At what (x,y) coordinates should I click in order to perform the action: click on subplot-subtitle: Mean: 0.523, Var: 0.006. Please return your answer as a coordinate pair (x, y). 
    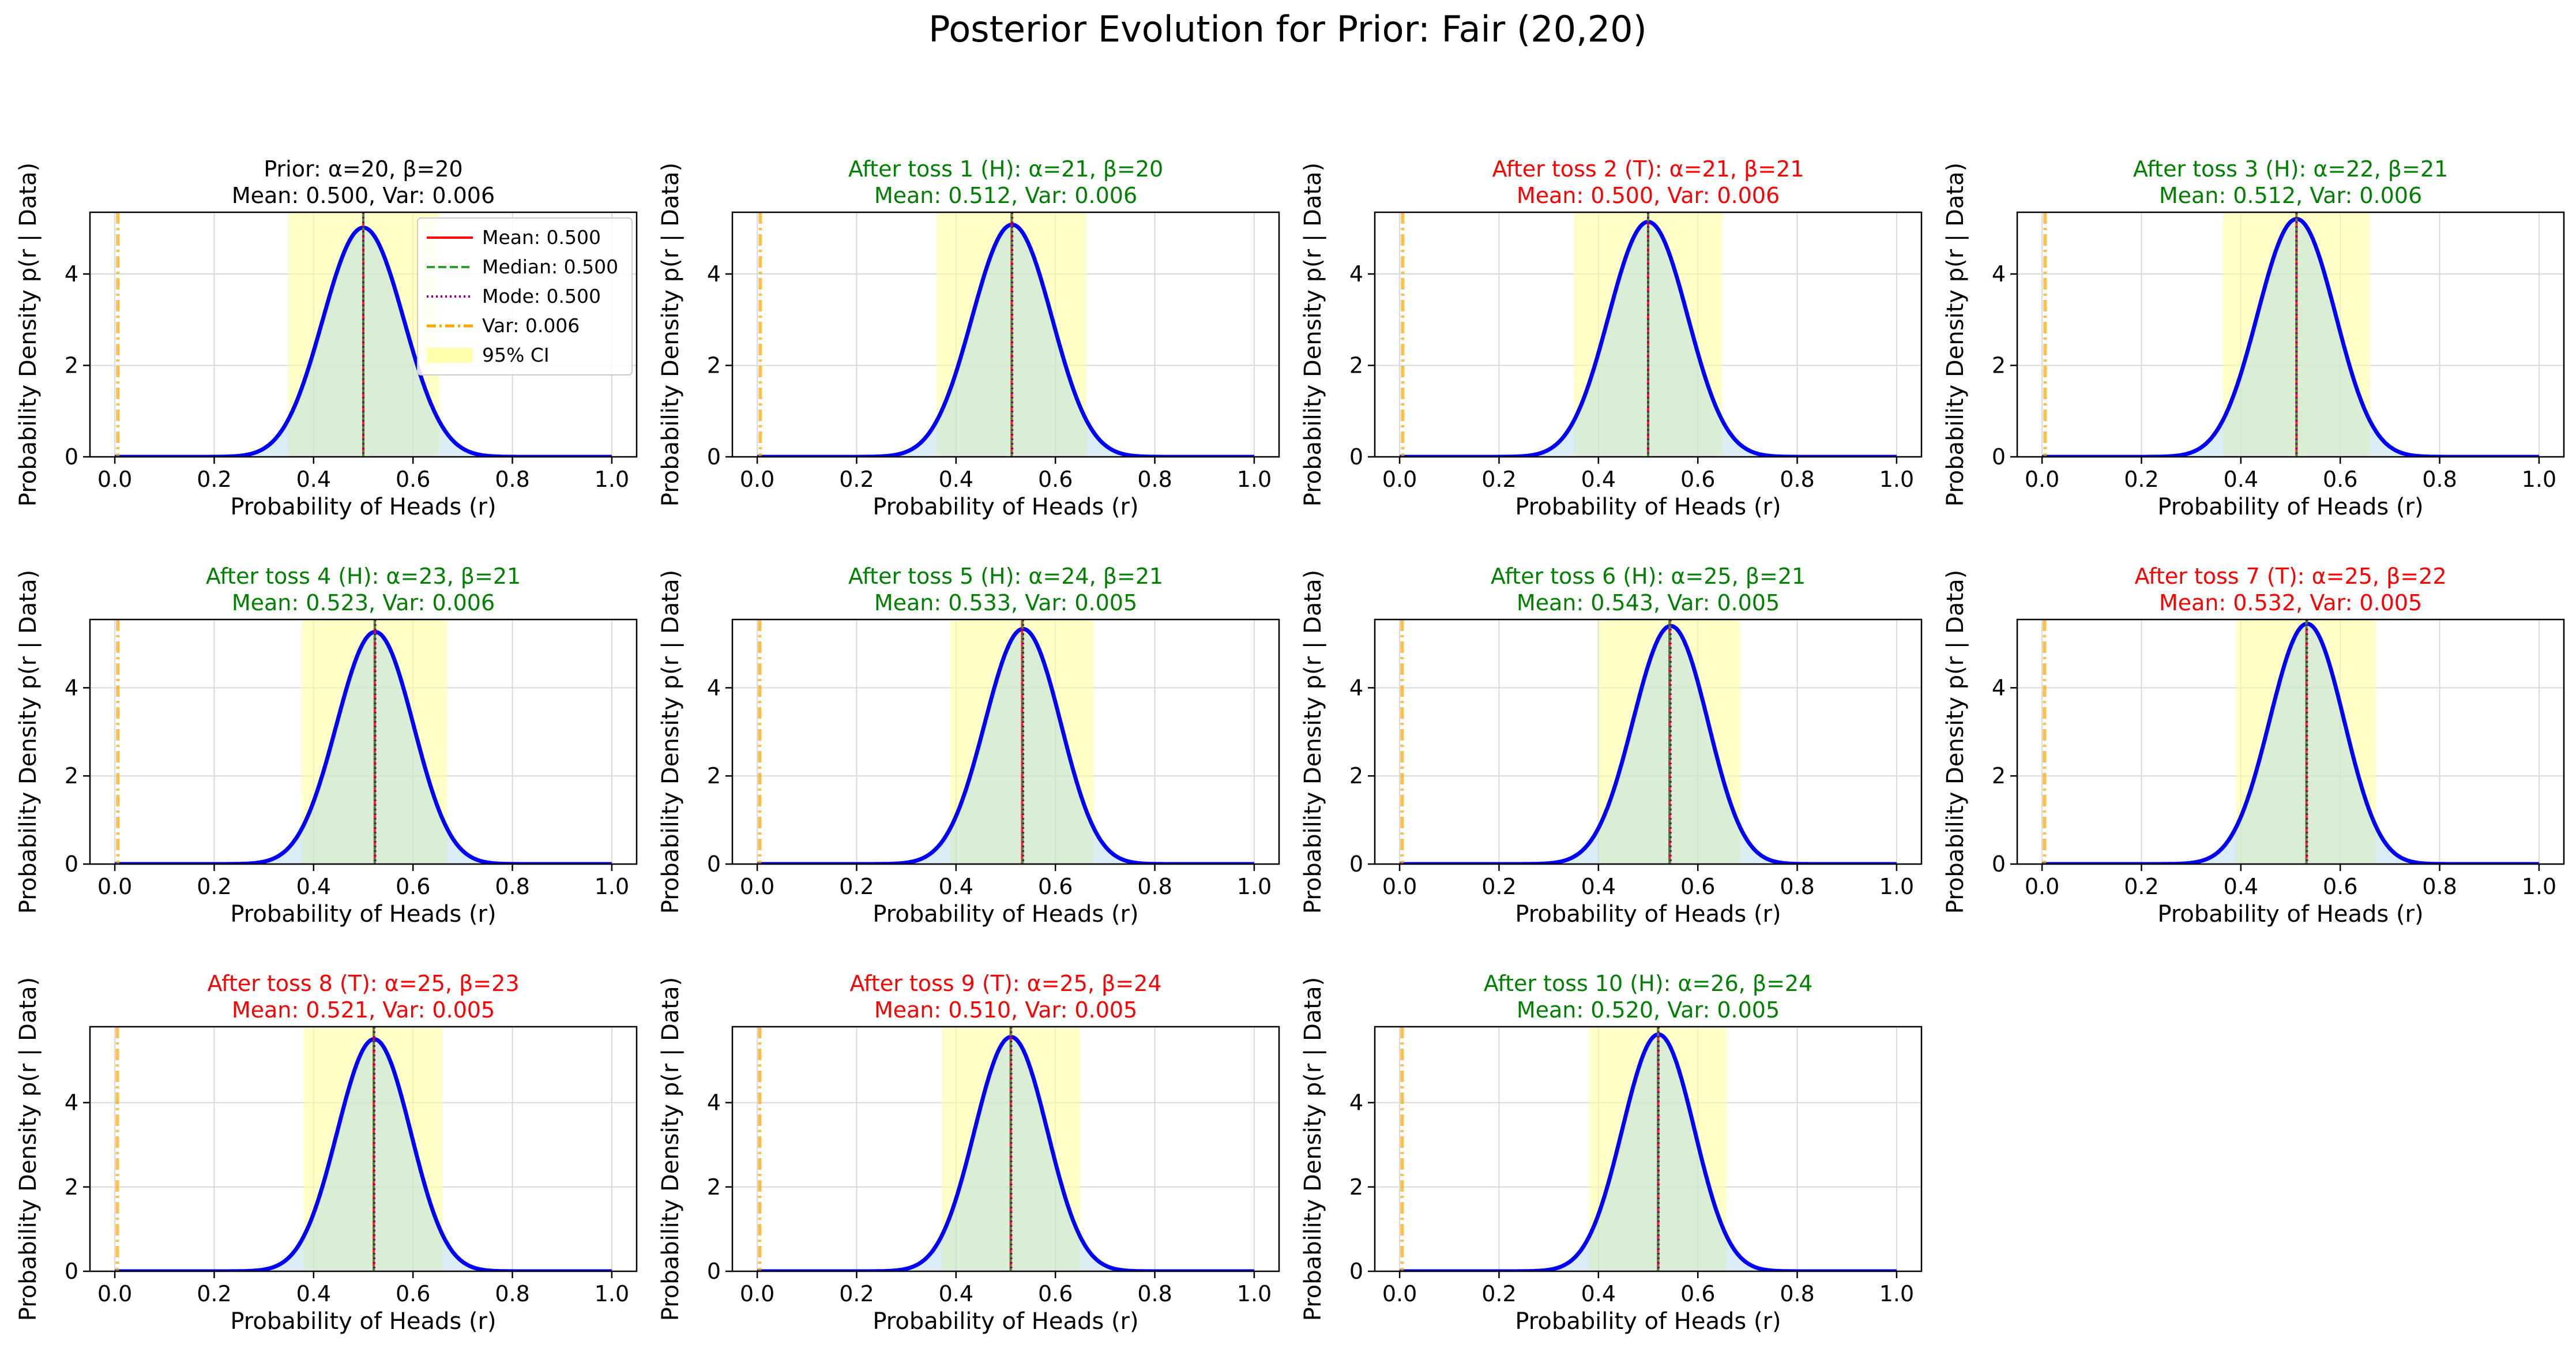
    Looking at the image, I should click on (363, 602).